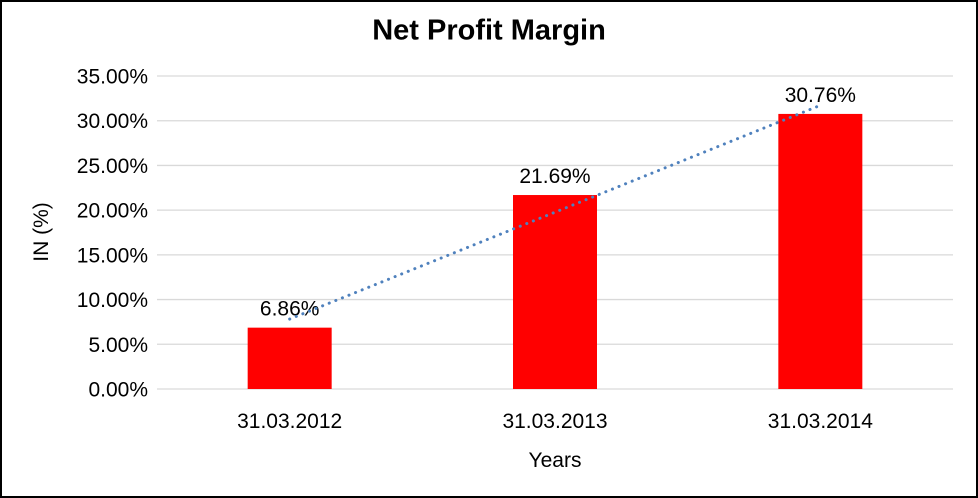 The height and width of the screenshot is (498, 978). I want to click on data-label: 21.69%, so click(554, 176).